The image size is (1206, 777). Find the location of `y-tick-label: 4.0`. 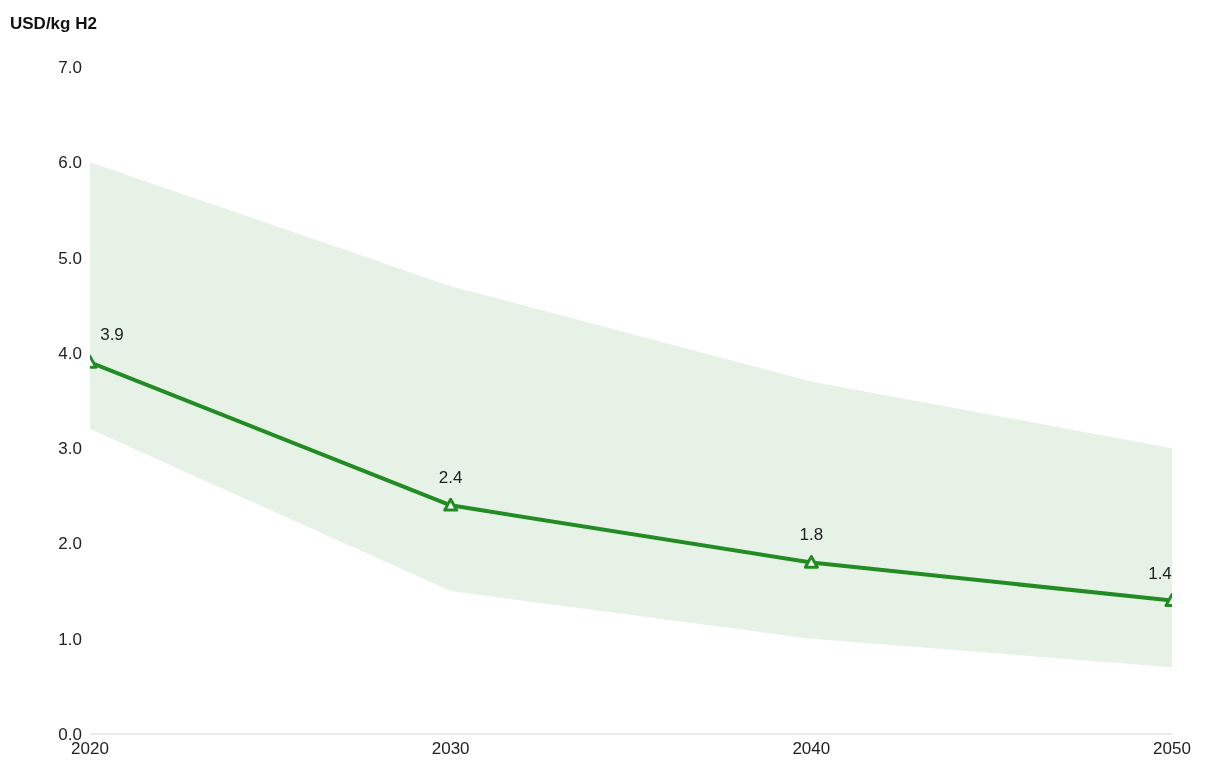

y-tick-label: 4.0 is located at coordinates (70, 353).